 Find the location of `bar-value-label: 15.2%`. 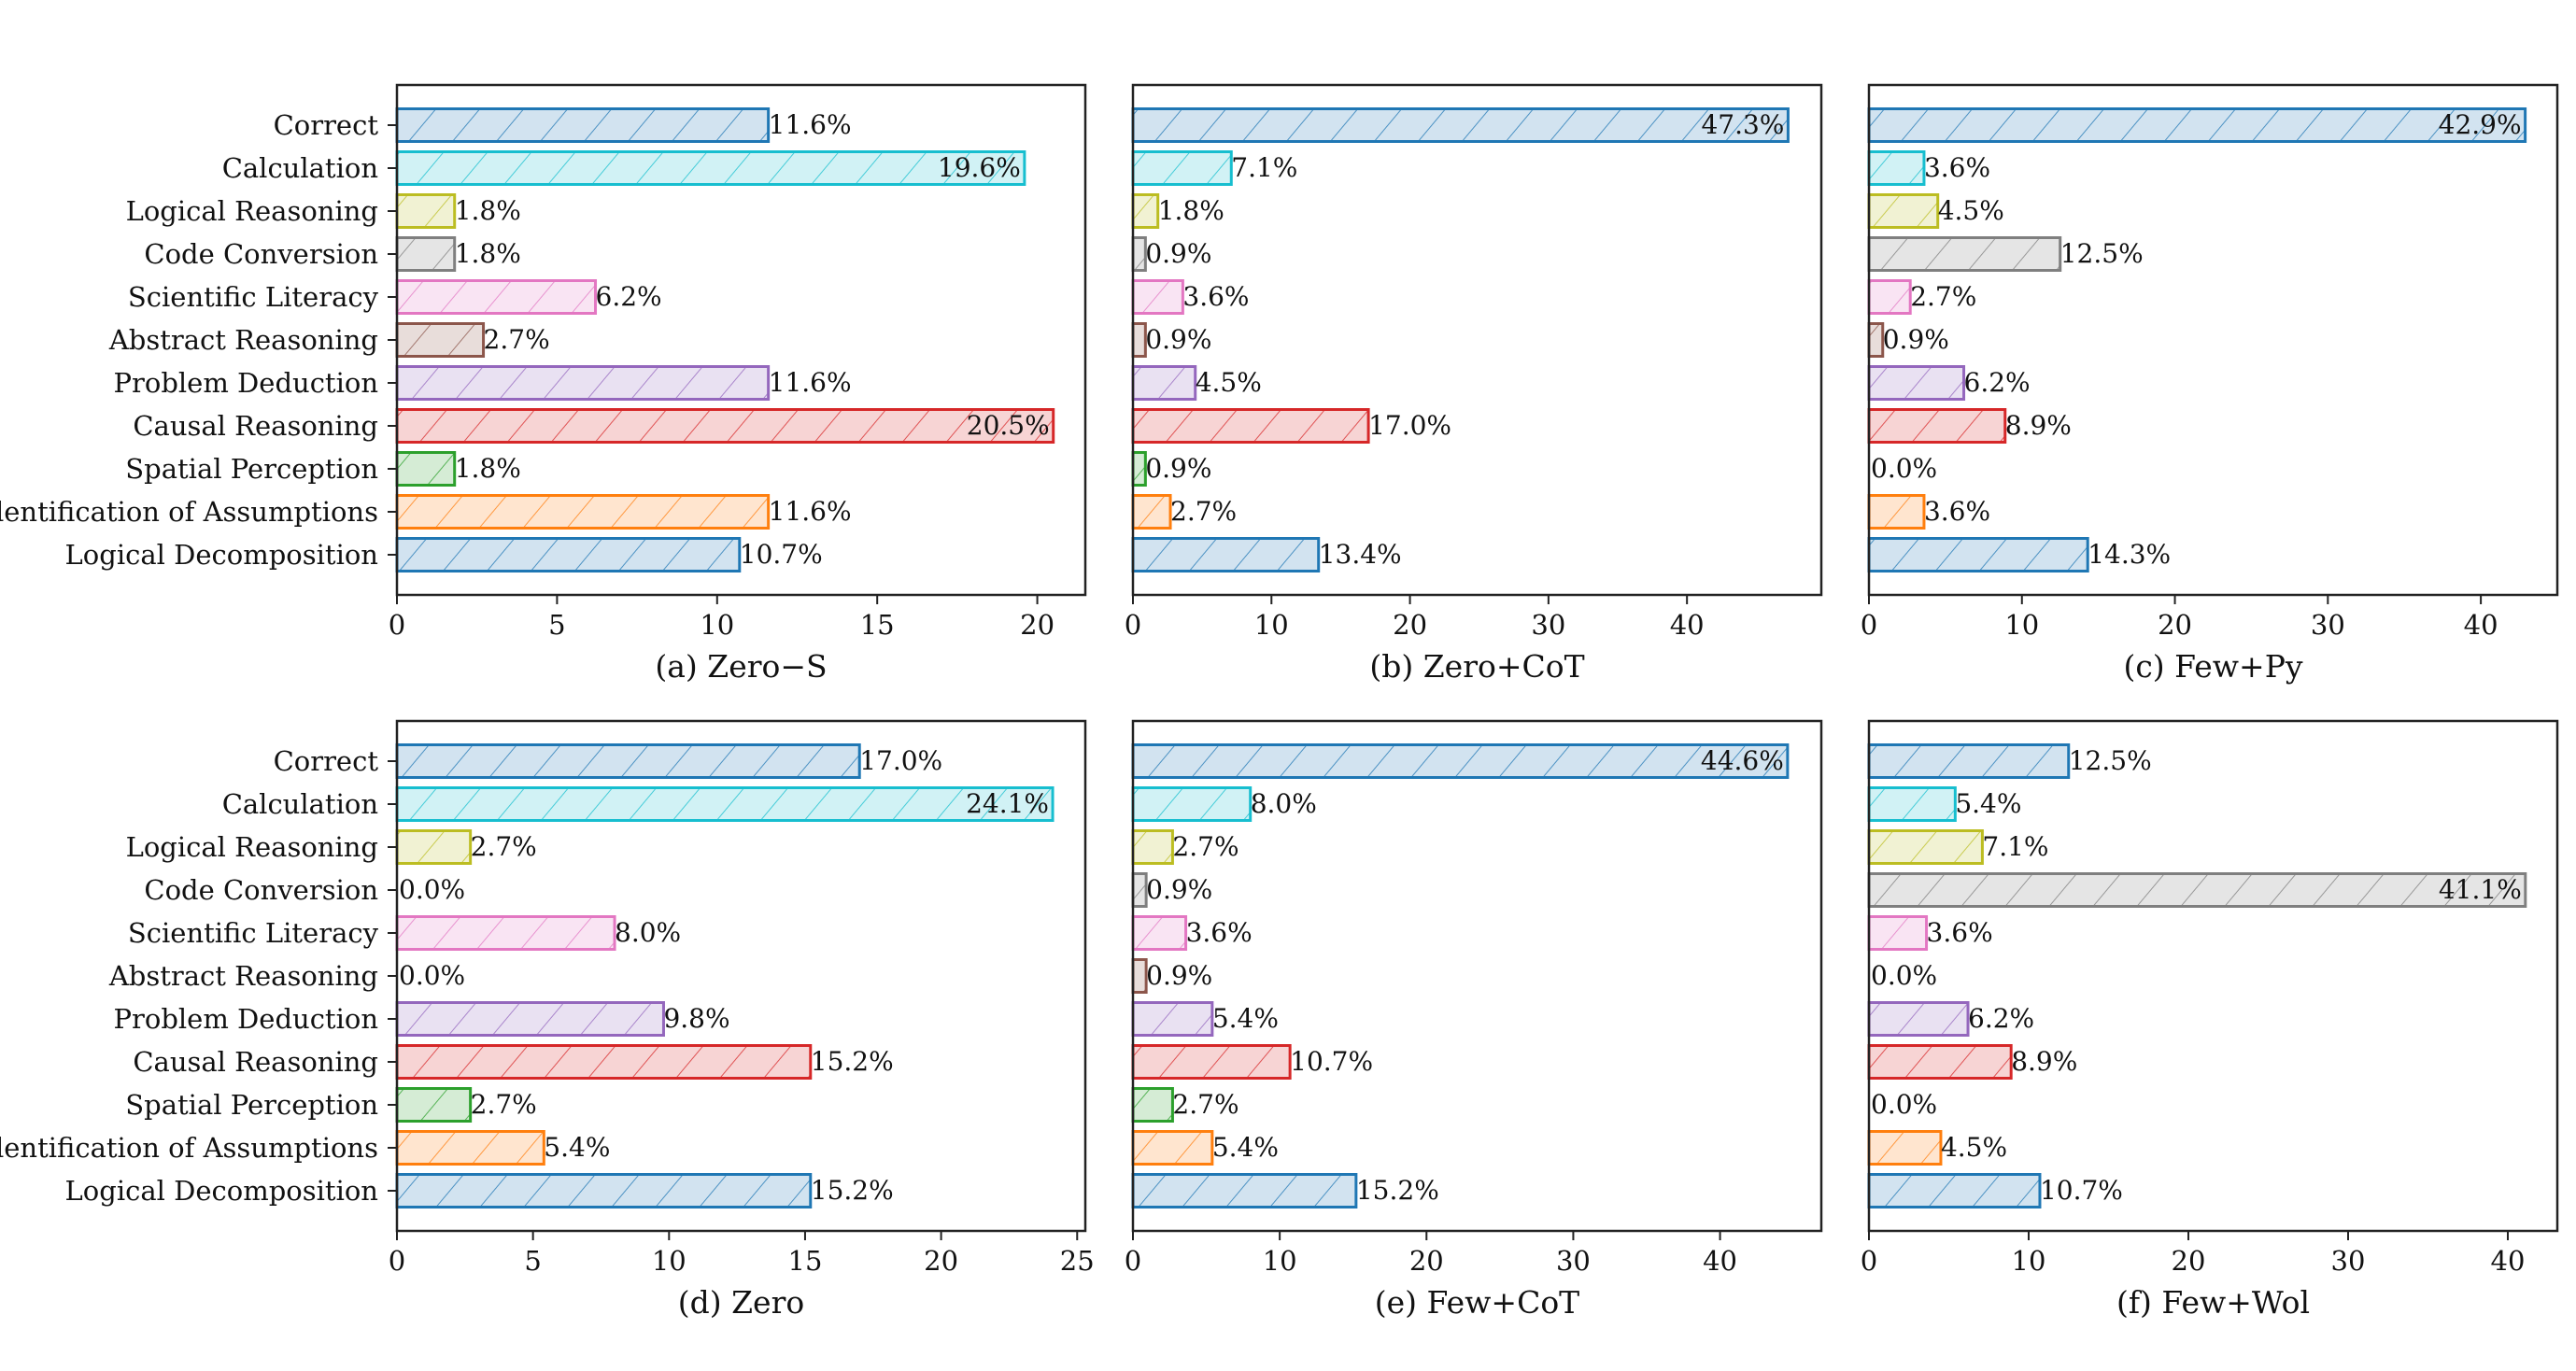

bar-value-label: 15.2% is located at coordinates (852, 1061).